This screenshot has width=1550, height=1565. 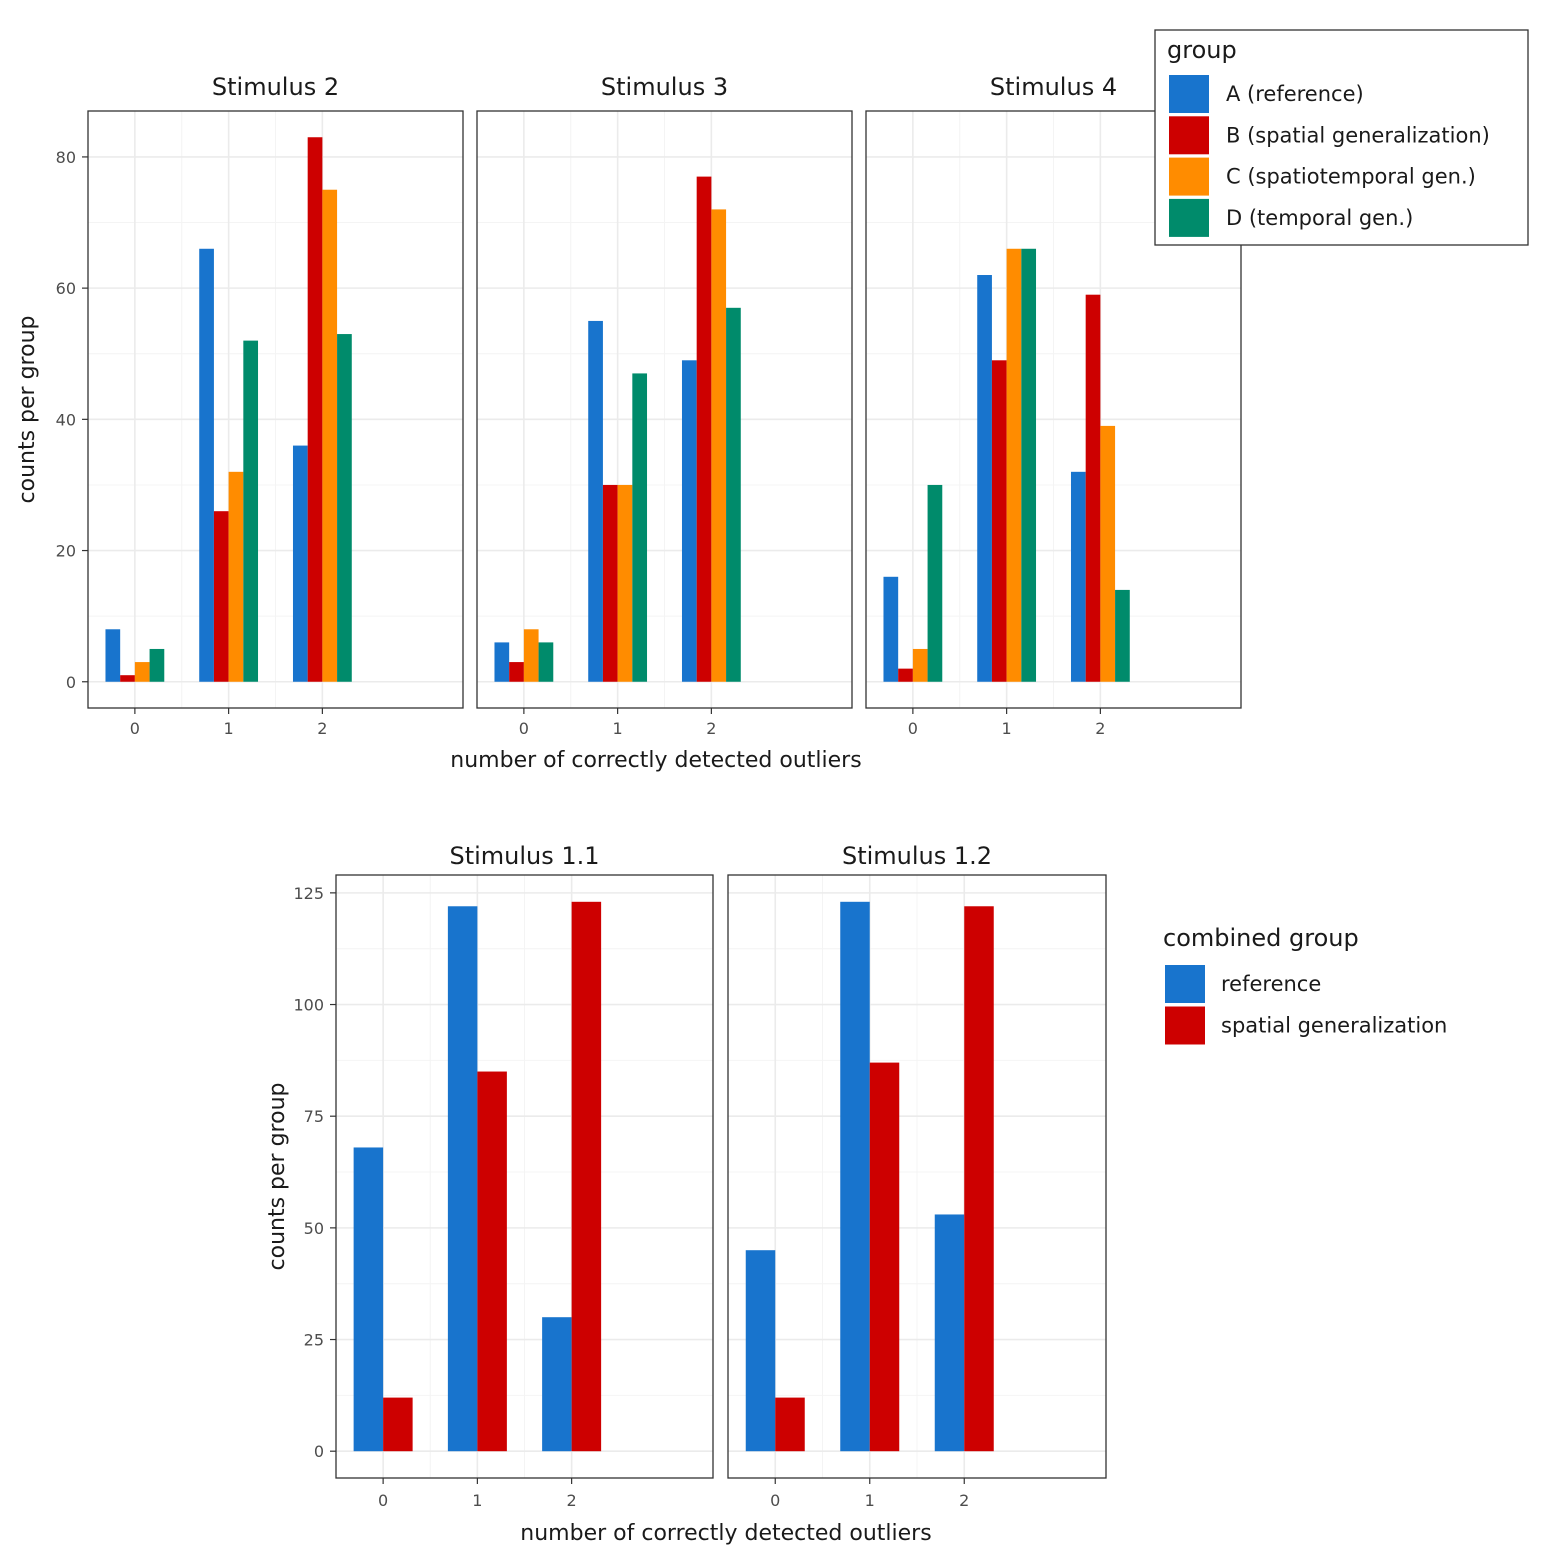 What do you see at coordinates (319, 1451) in the screenshot?
I see `y-tick-label: 0` at bounding box center [319, 1451].